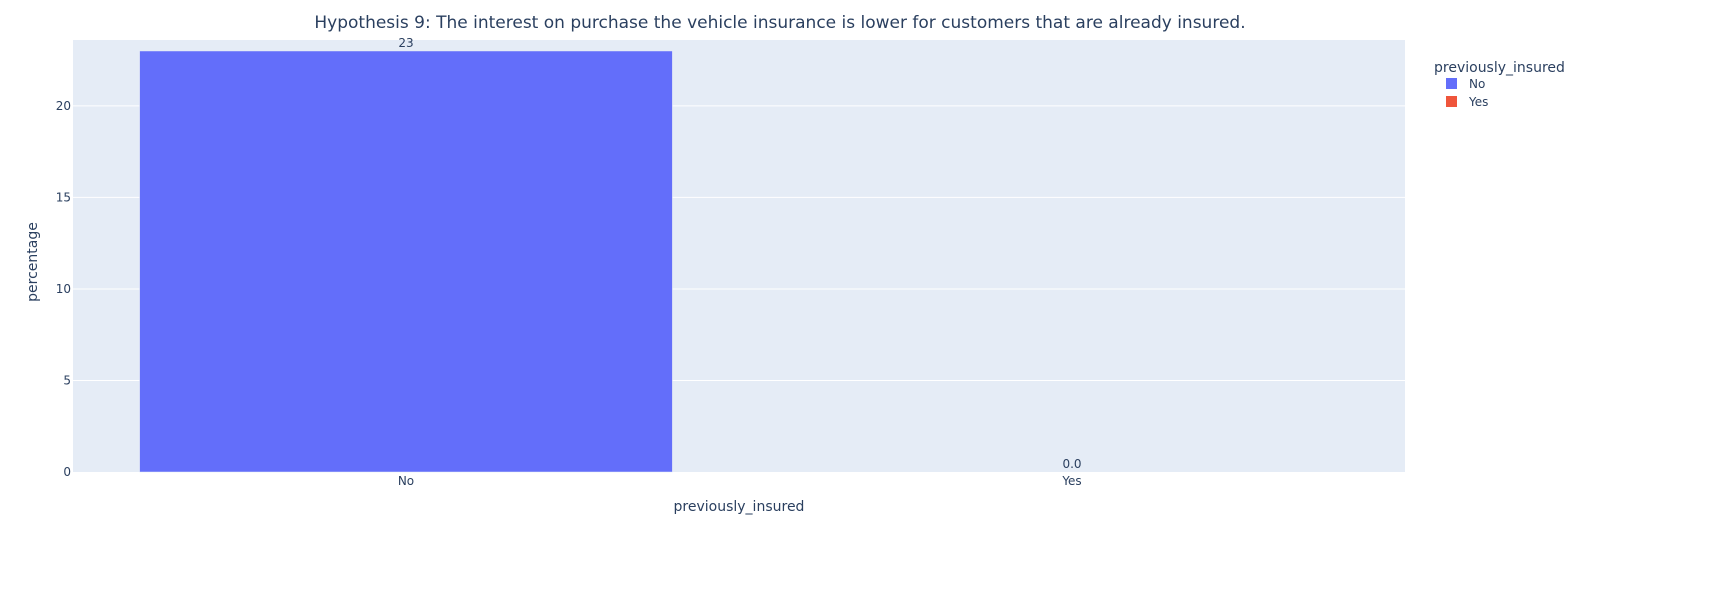  Describe the element at coordinates (63, 106) in the screenshot. I see `y-tick-label: 20` at that location.